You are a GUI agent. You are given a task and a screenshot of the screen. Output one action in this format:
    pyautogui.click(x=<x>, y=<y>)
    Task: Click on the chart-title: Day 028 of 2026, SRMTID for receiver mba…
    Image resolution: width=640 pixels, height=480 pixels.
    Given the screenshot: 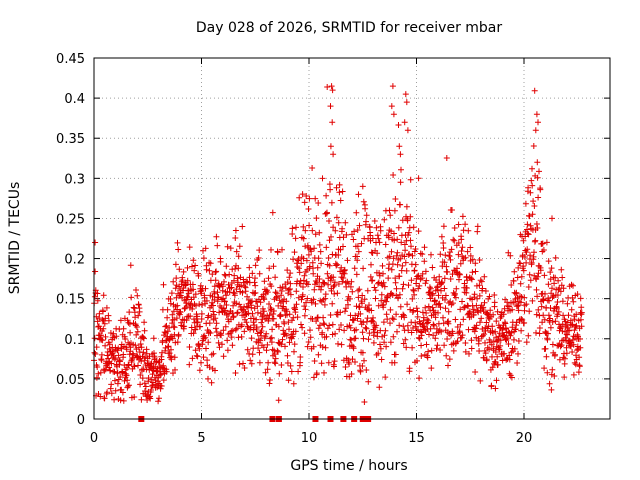 What is the action you would take?
    pyautogui.click(x=349, y=28)
    